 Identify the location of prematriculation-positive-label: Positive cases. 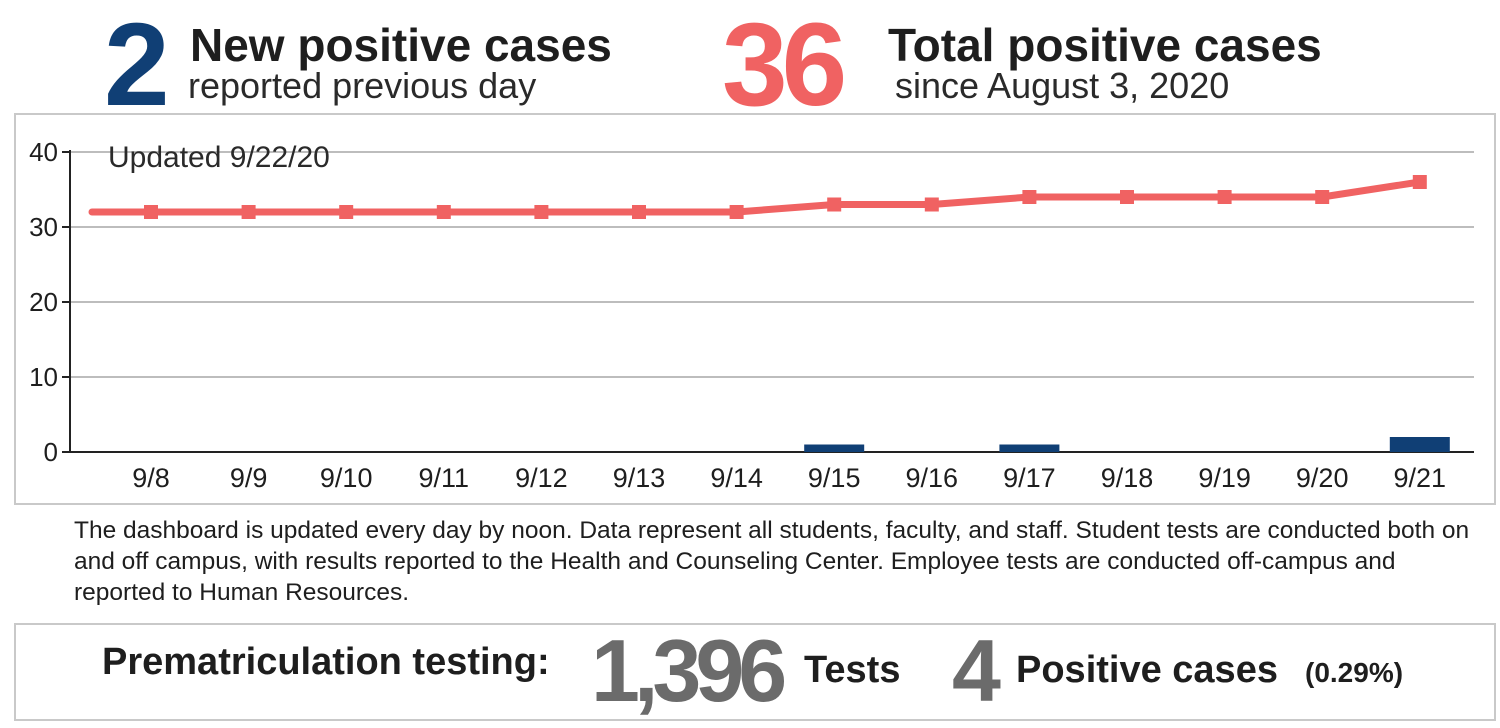
(1147, 670).